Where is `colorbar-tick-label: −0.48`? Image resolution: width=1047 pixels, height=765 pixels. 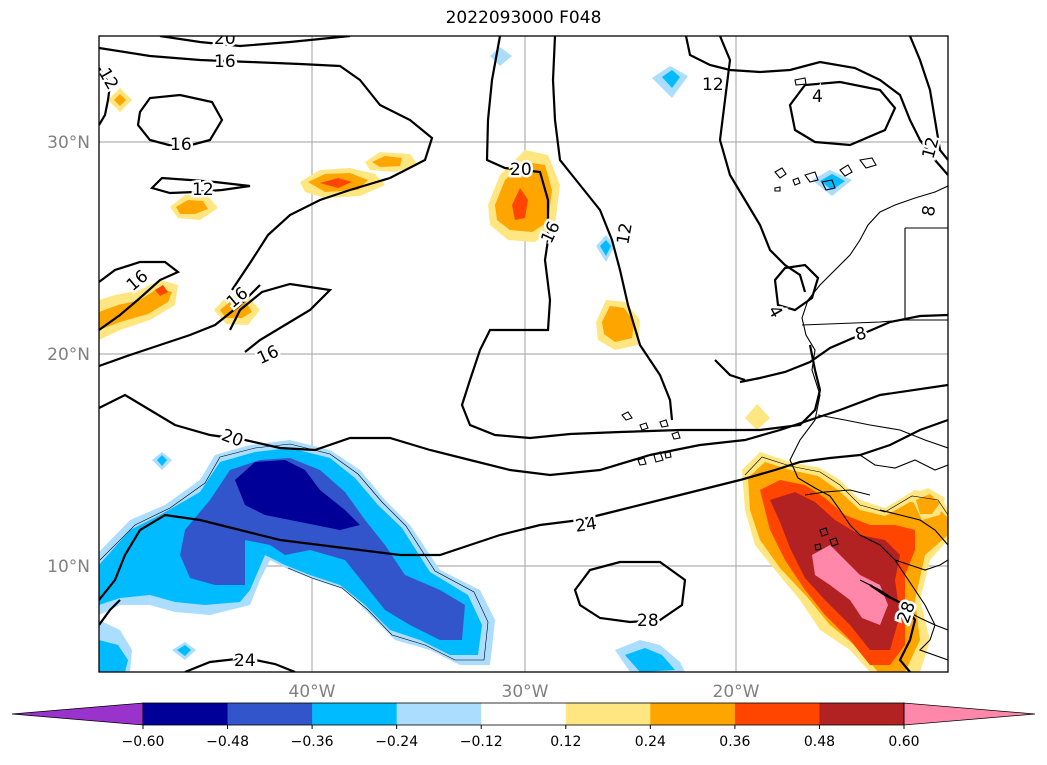 colorbar-tick-label: −0.48 is located at coordinates (227, 742).